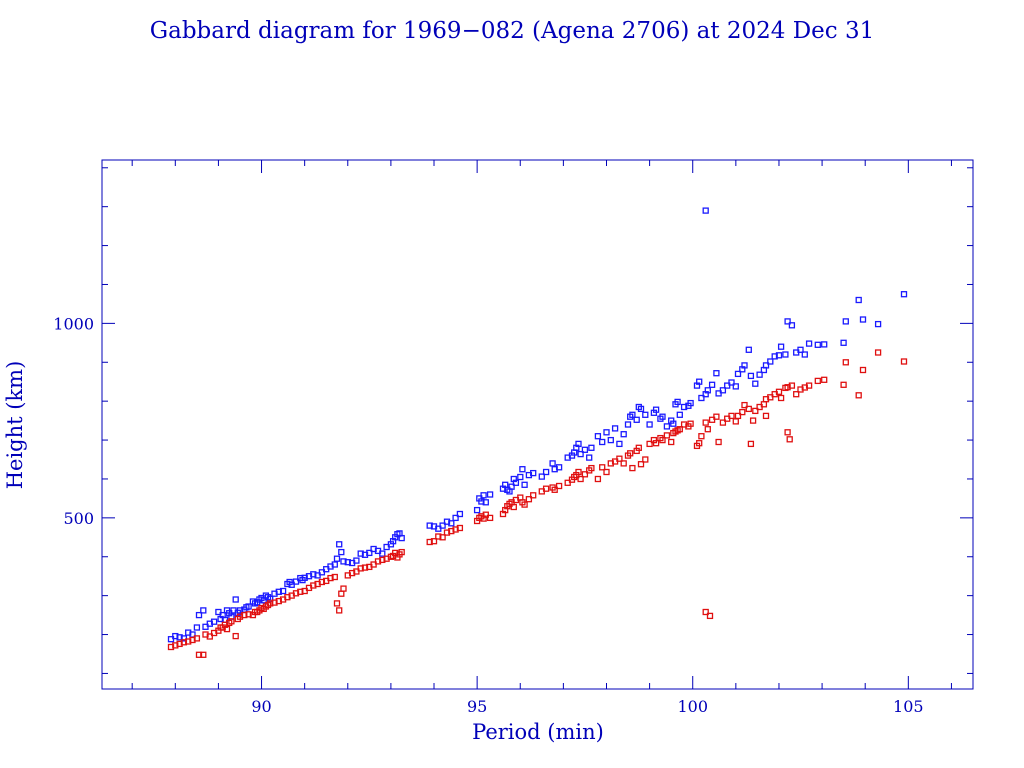 The height and width of the screenshot is (768, 1024). Describe the element at coordinates (477, 706) in the screenshot. I see `x-tick-label: 95` at that location.